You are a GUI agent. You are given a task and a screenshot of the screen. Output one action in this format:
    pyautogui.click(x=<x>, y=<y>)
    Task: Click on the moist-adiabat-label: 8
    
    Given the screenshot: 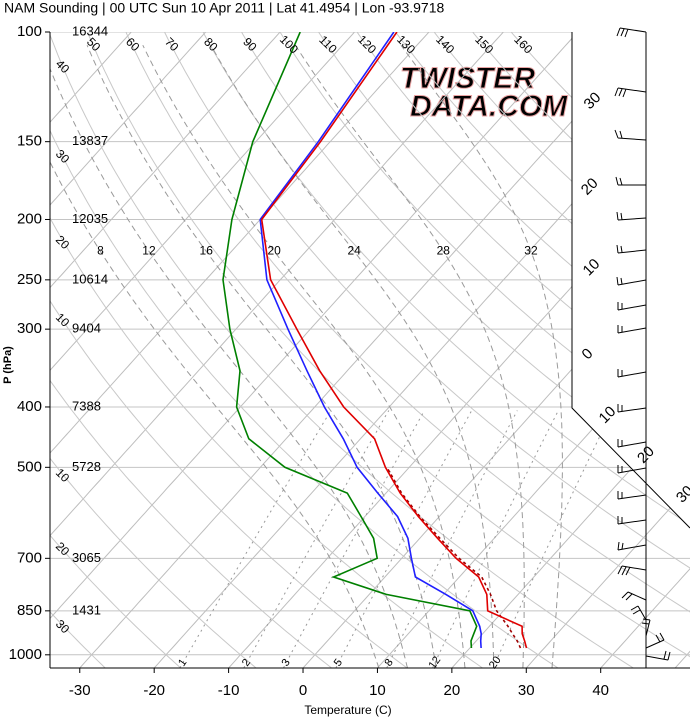 What is the action you would take?
    pyautogui.click(x=100, y=251)
    